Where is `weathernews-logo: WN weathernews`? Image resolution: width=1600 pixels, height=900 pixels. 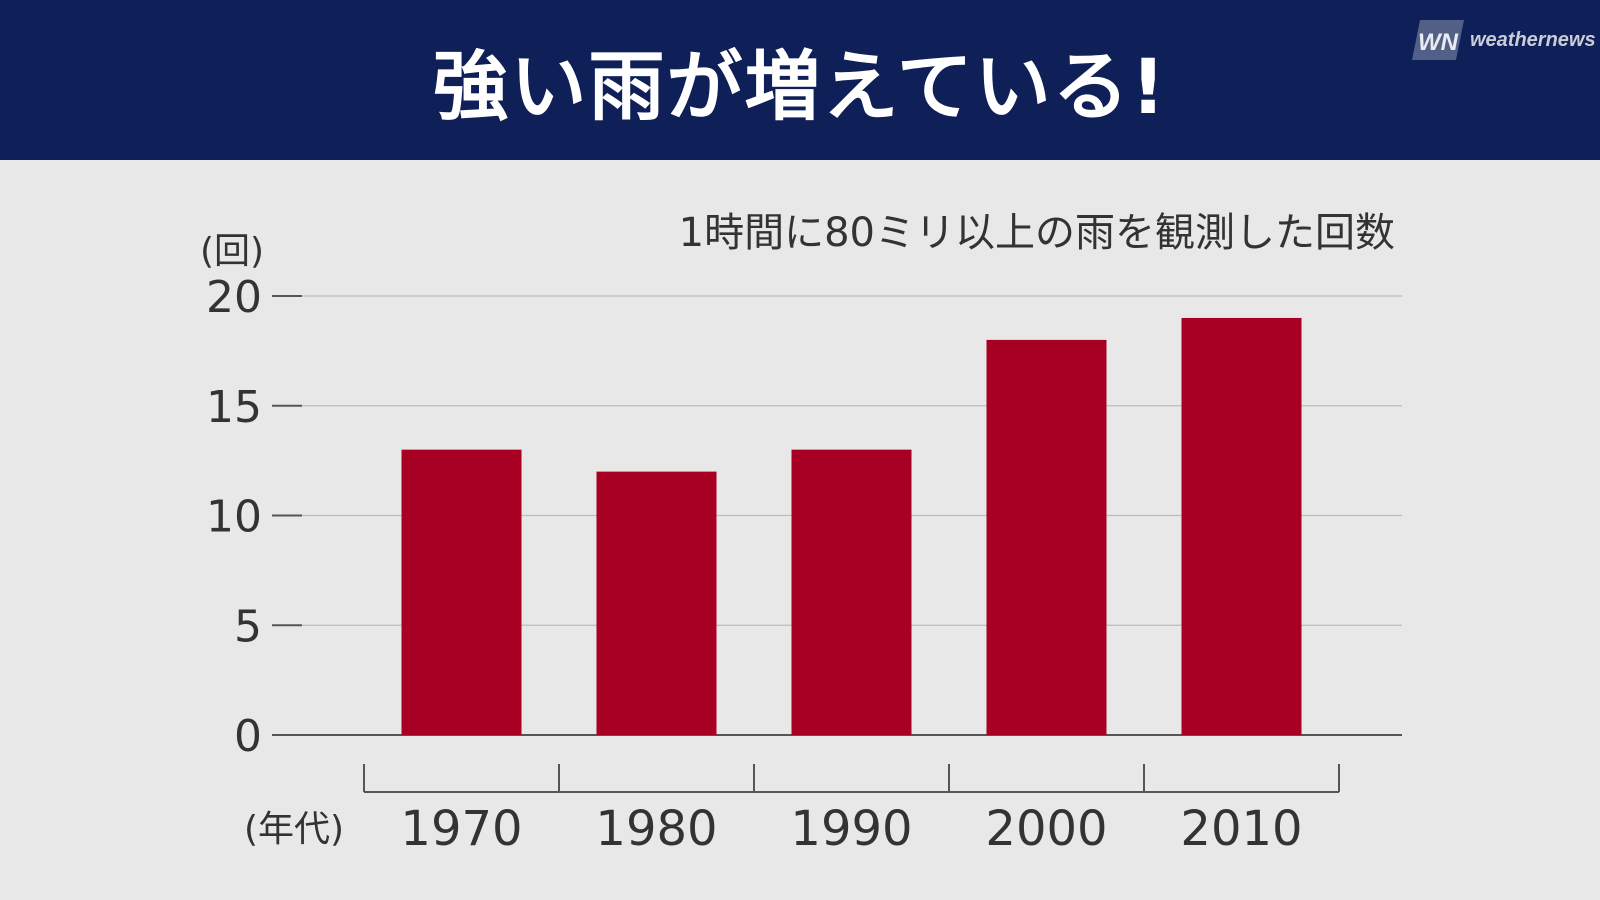
weathernews-logo: WN weathernews is located at coordinates (1504, 40).